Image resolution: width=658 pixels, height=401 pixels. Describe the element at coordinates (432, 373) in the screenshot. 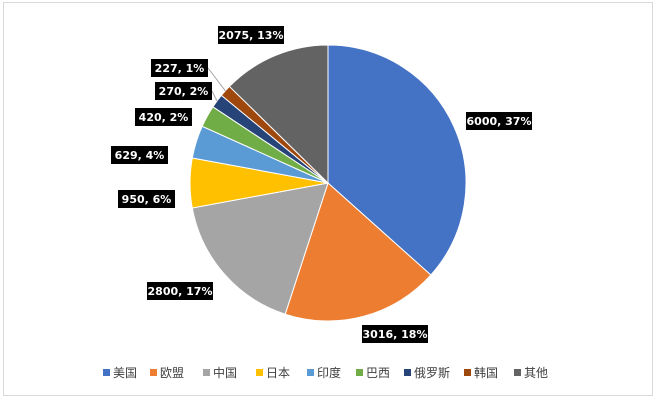

I see `legend-label: 俄罗斯` at that location.